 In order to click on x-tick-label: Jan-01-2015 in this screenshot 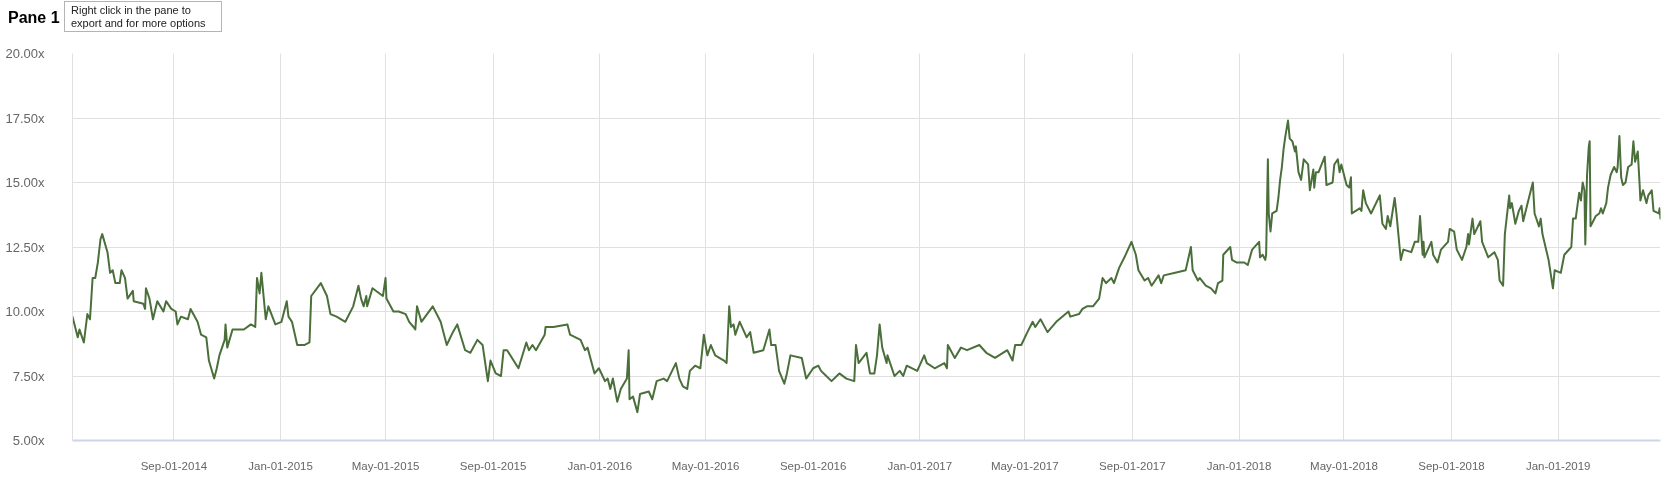, I will do `click(280, 465)`.